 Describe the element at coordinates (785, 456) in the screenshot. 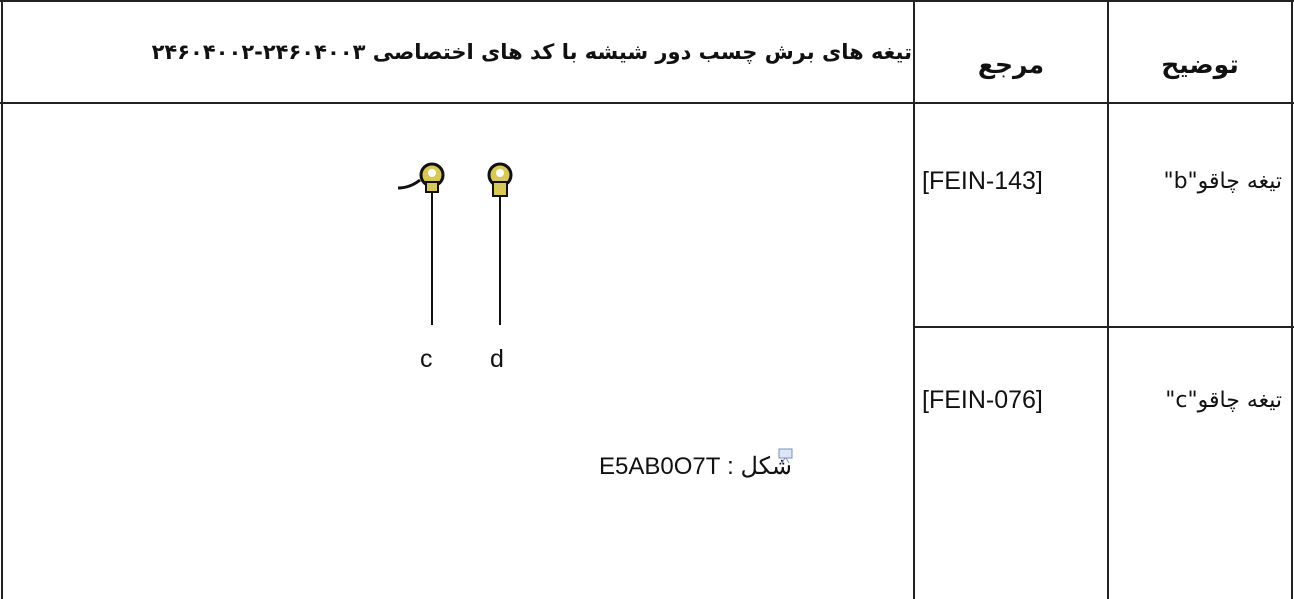

I see `icon` at that location.